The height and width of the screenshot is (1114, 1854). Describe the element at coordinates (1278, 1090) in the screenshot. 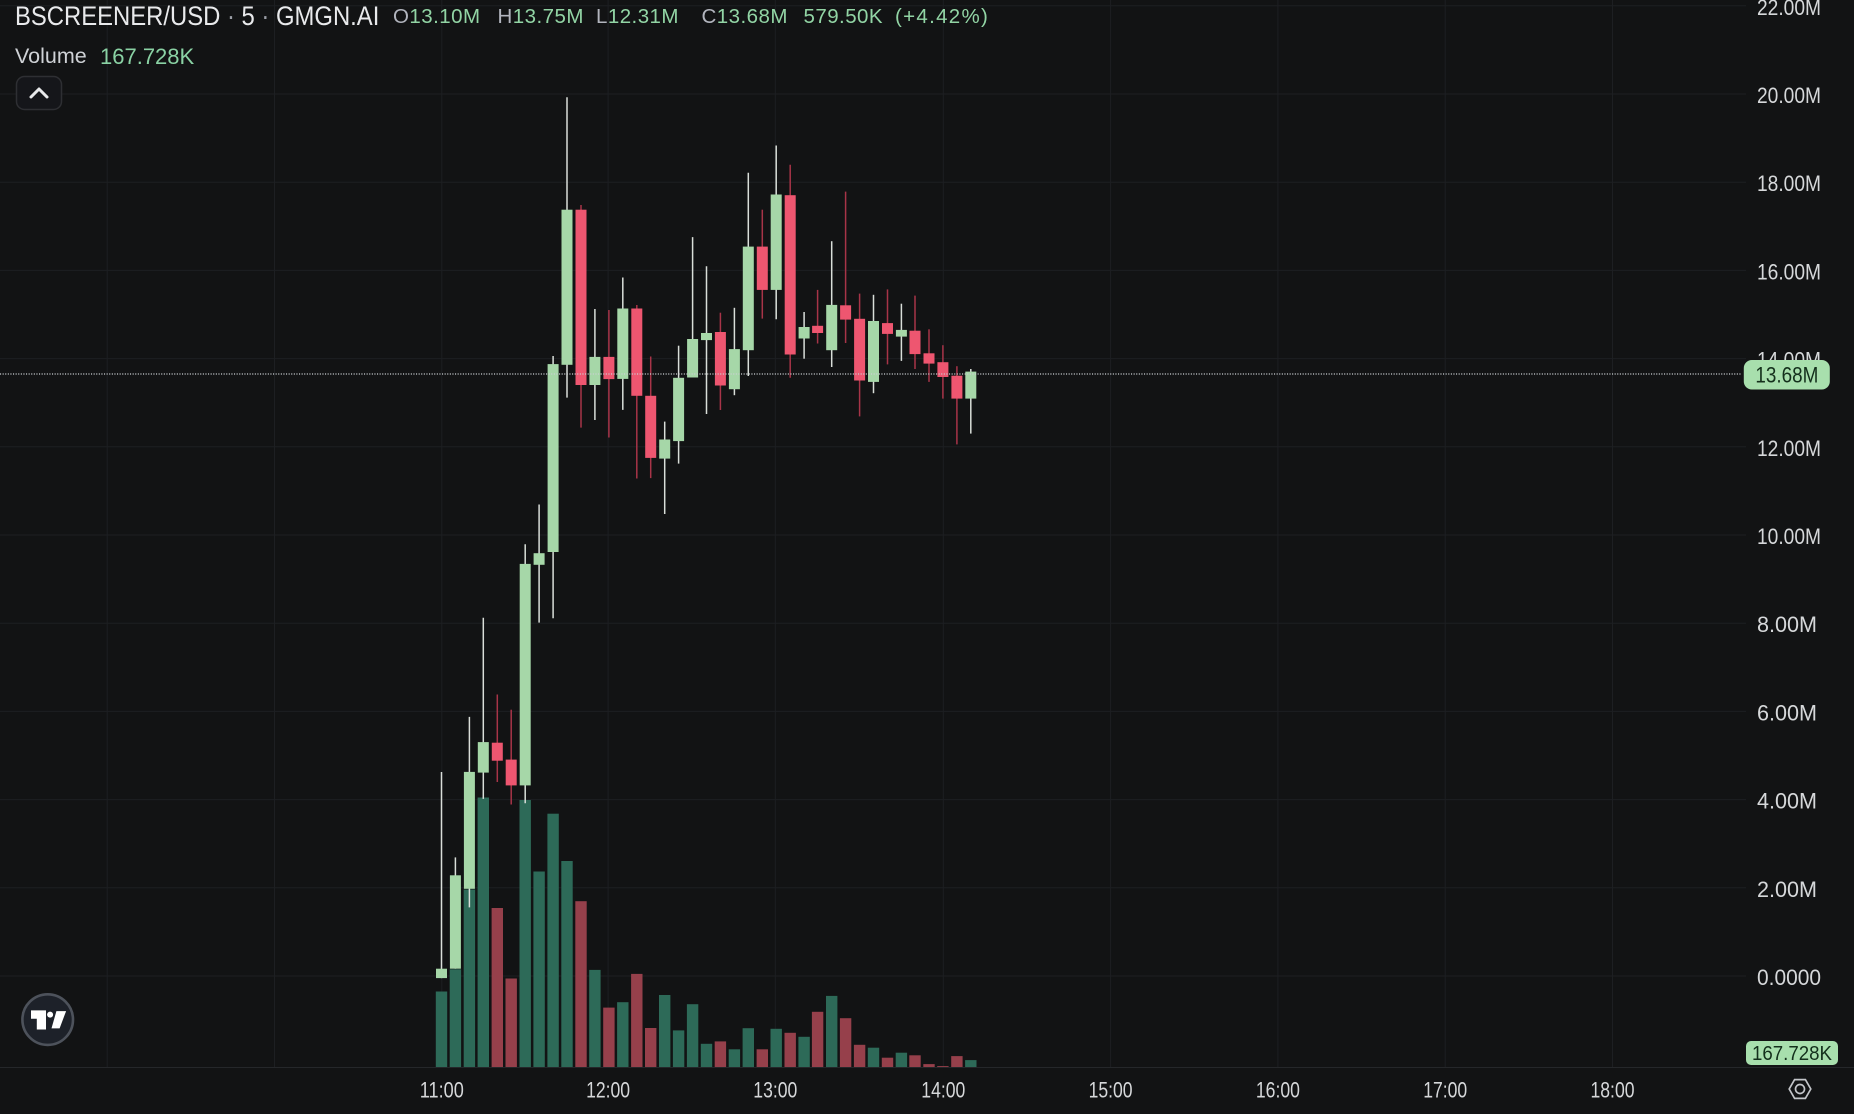

I see `svg-text: 16:00` at that location.